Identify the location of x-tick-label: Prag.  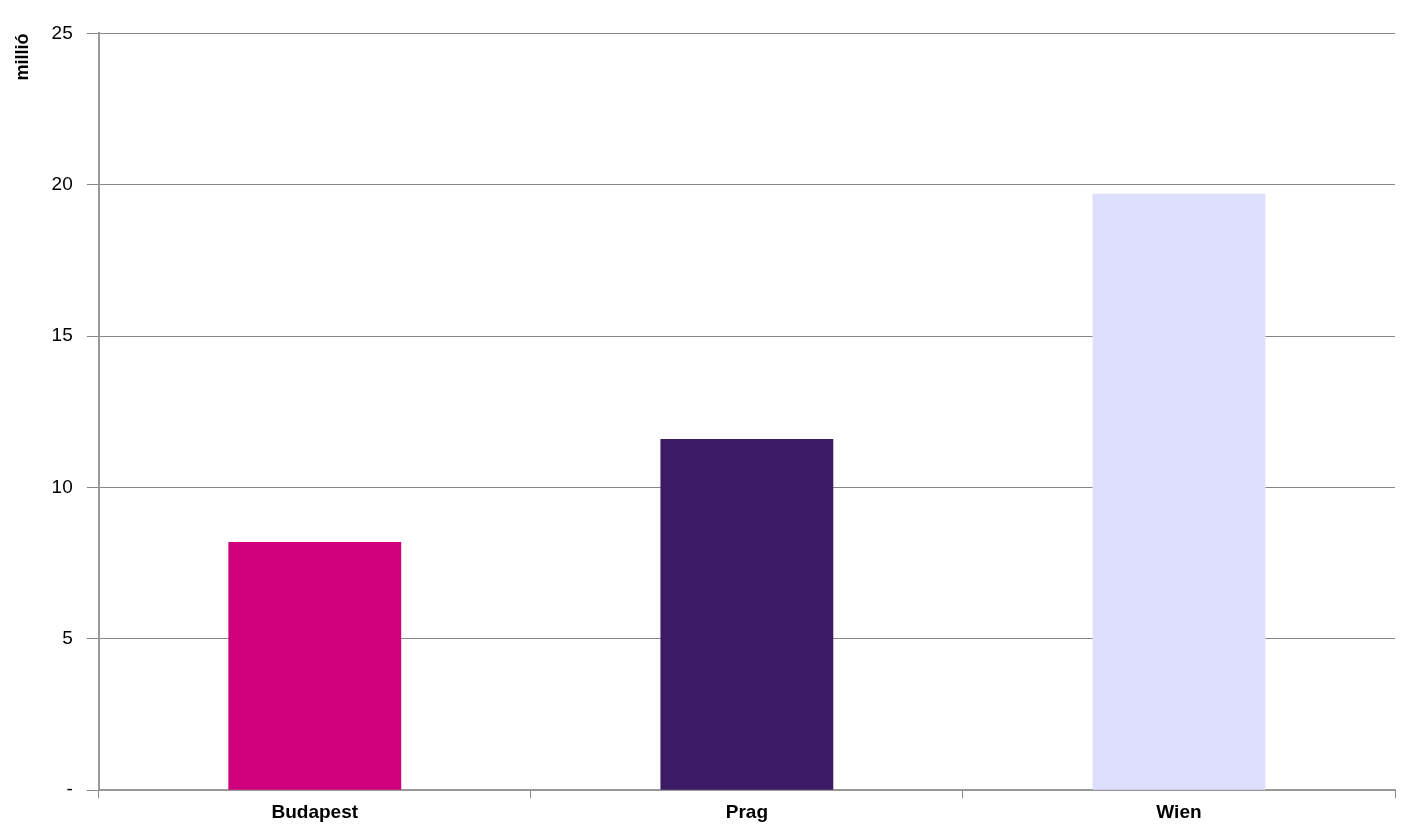
(746, 811).